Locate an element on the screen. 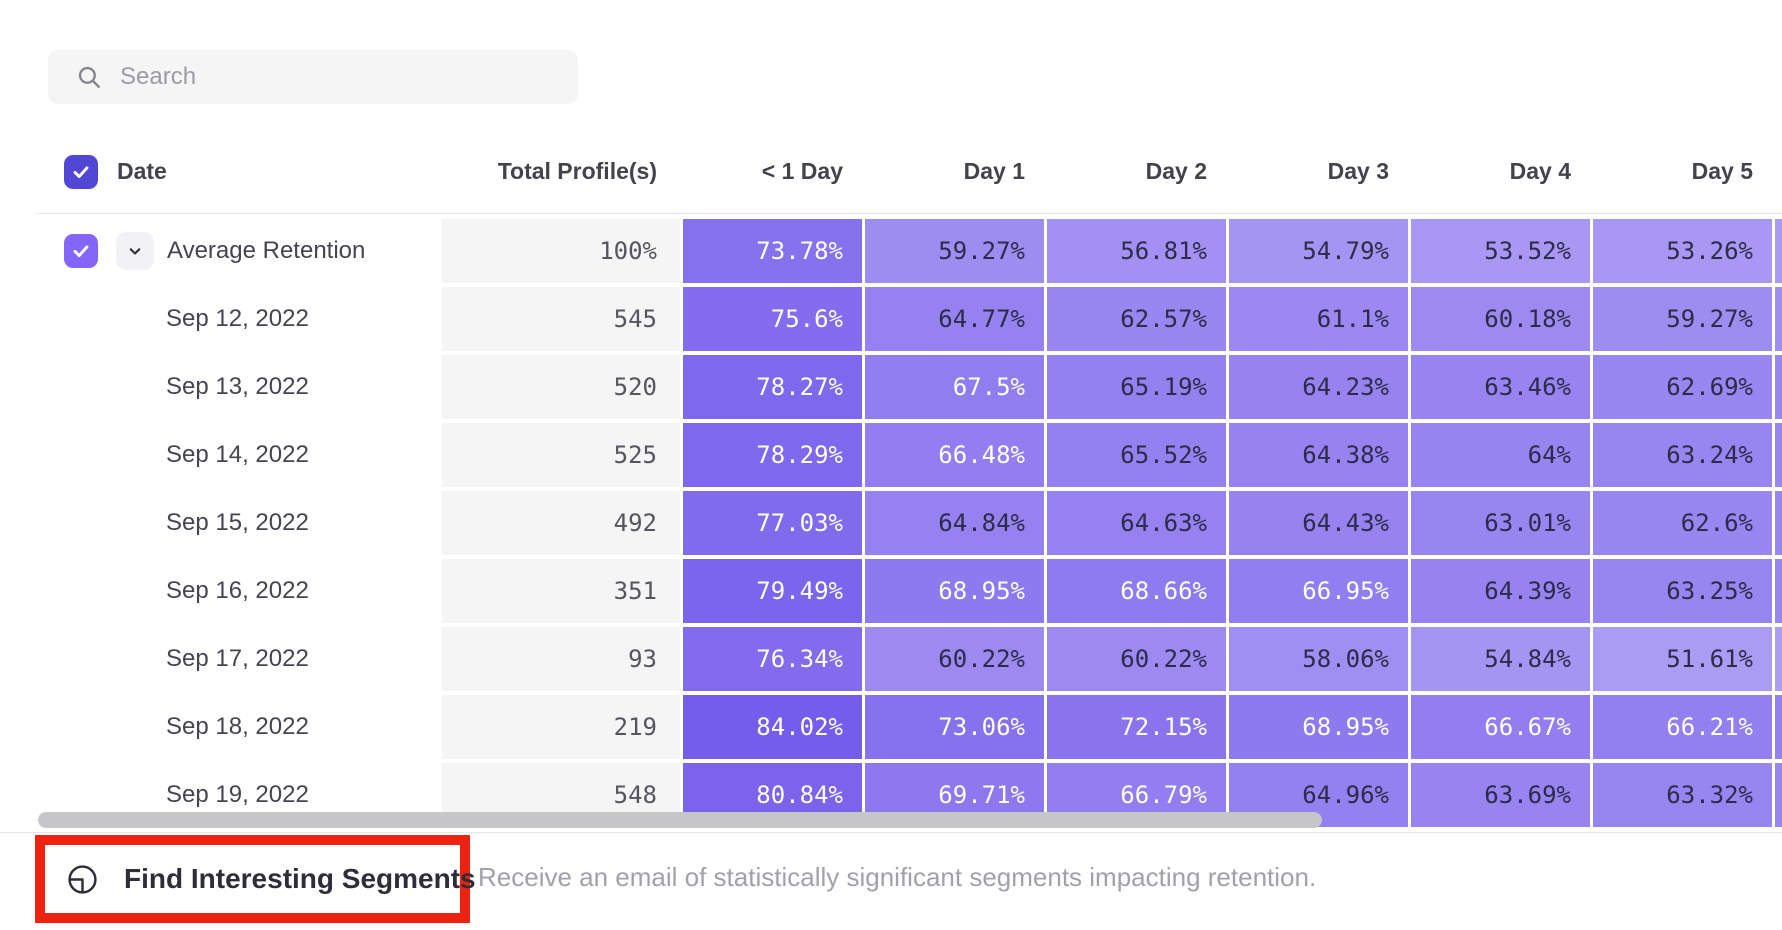  retention-cell: 75.6% is located at coordinates (772, 319).